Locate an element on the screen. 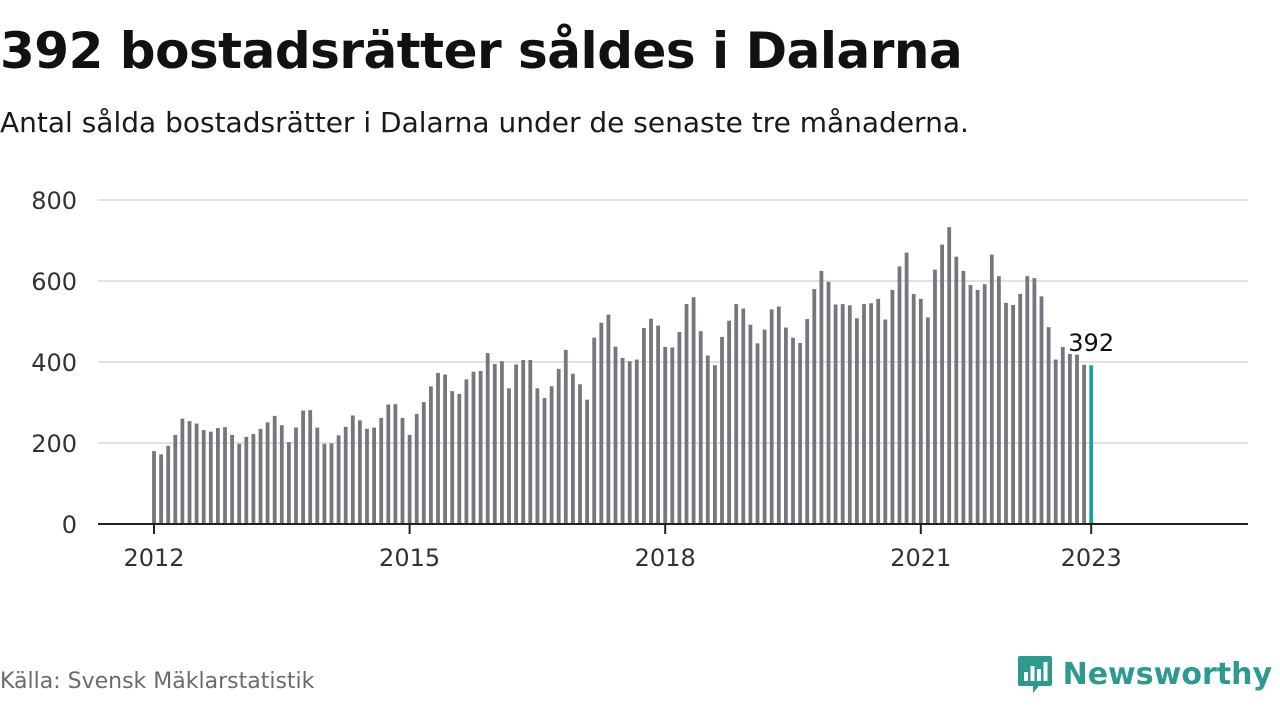  x-tick-label: 2021 is located at coordinates (920, 558).